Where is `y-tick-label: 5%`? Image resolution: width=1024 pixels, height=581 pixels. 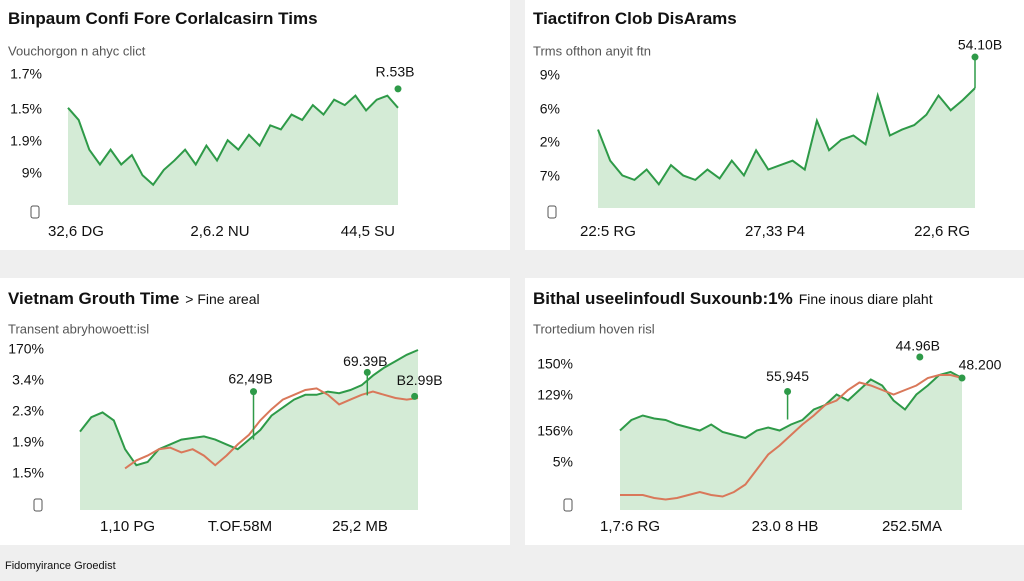 y-tick-label: 5% is located at coordinates (563, 462).